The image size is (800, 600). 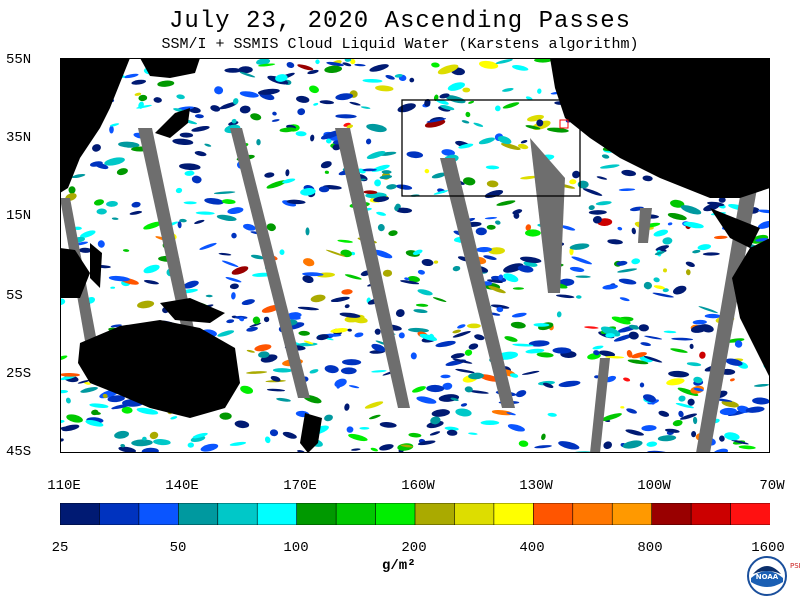 I want to click on lat-label-35n: 35N, so click(x=19, y=138).